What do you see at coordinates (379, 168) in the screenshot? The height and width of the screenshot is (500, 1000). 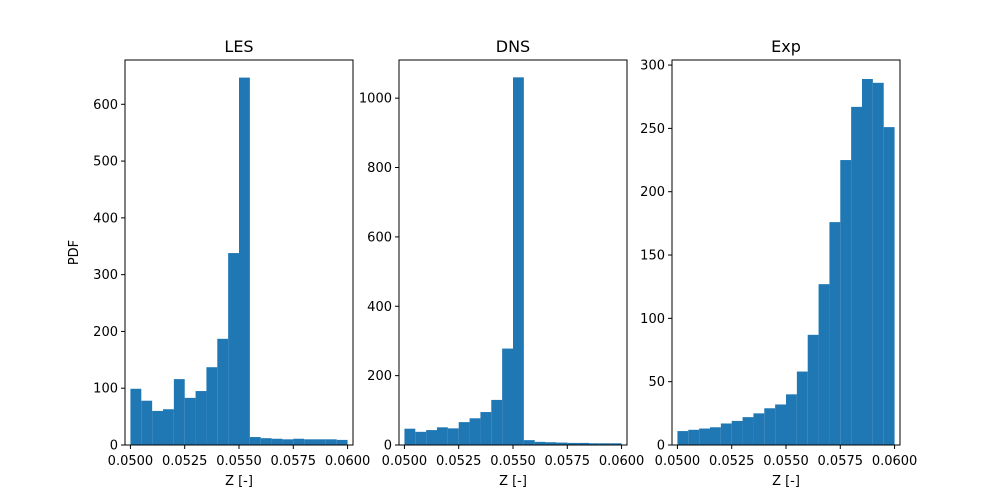 I see `y-tick-label: 800` at bounding box center [379, 168].